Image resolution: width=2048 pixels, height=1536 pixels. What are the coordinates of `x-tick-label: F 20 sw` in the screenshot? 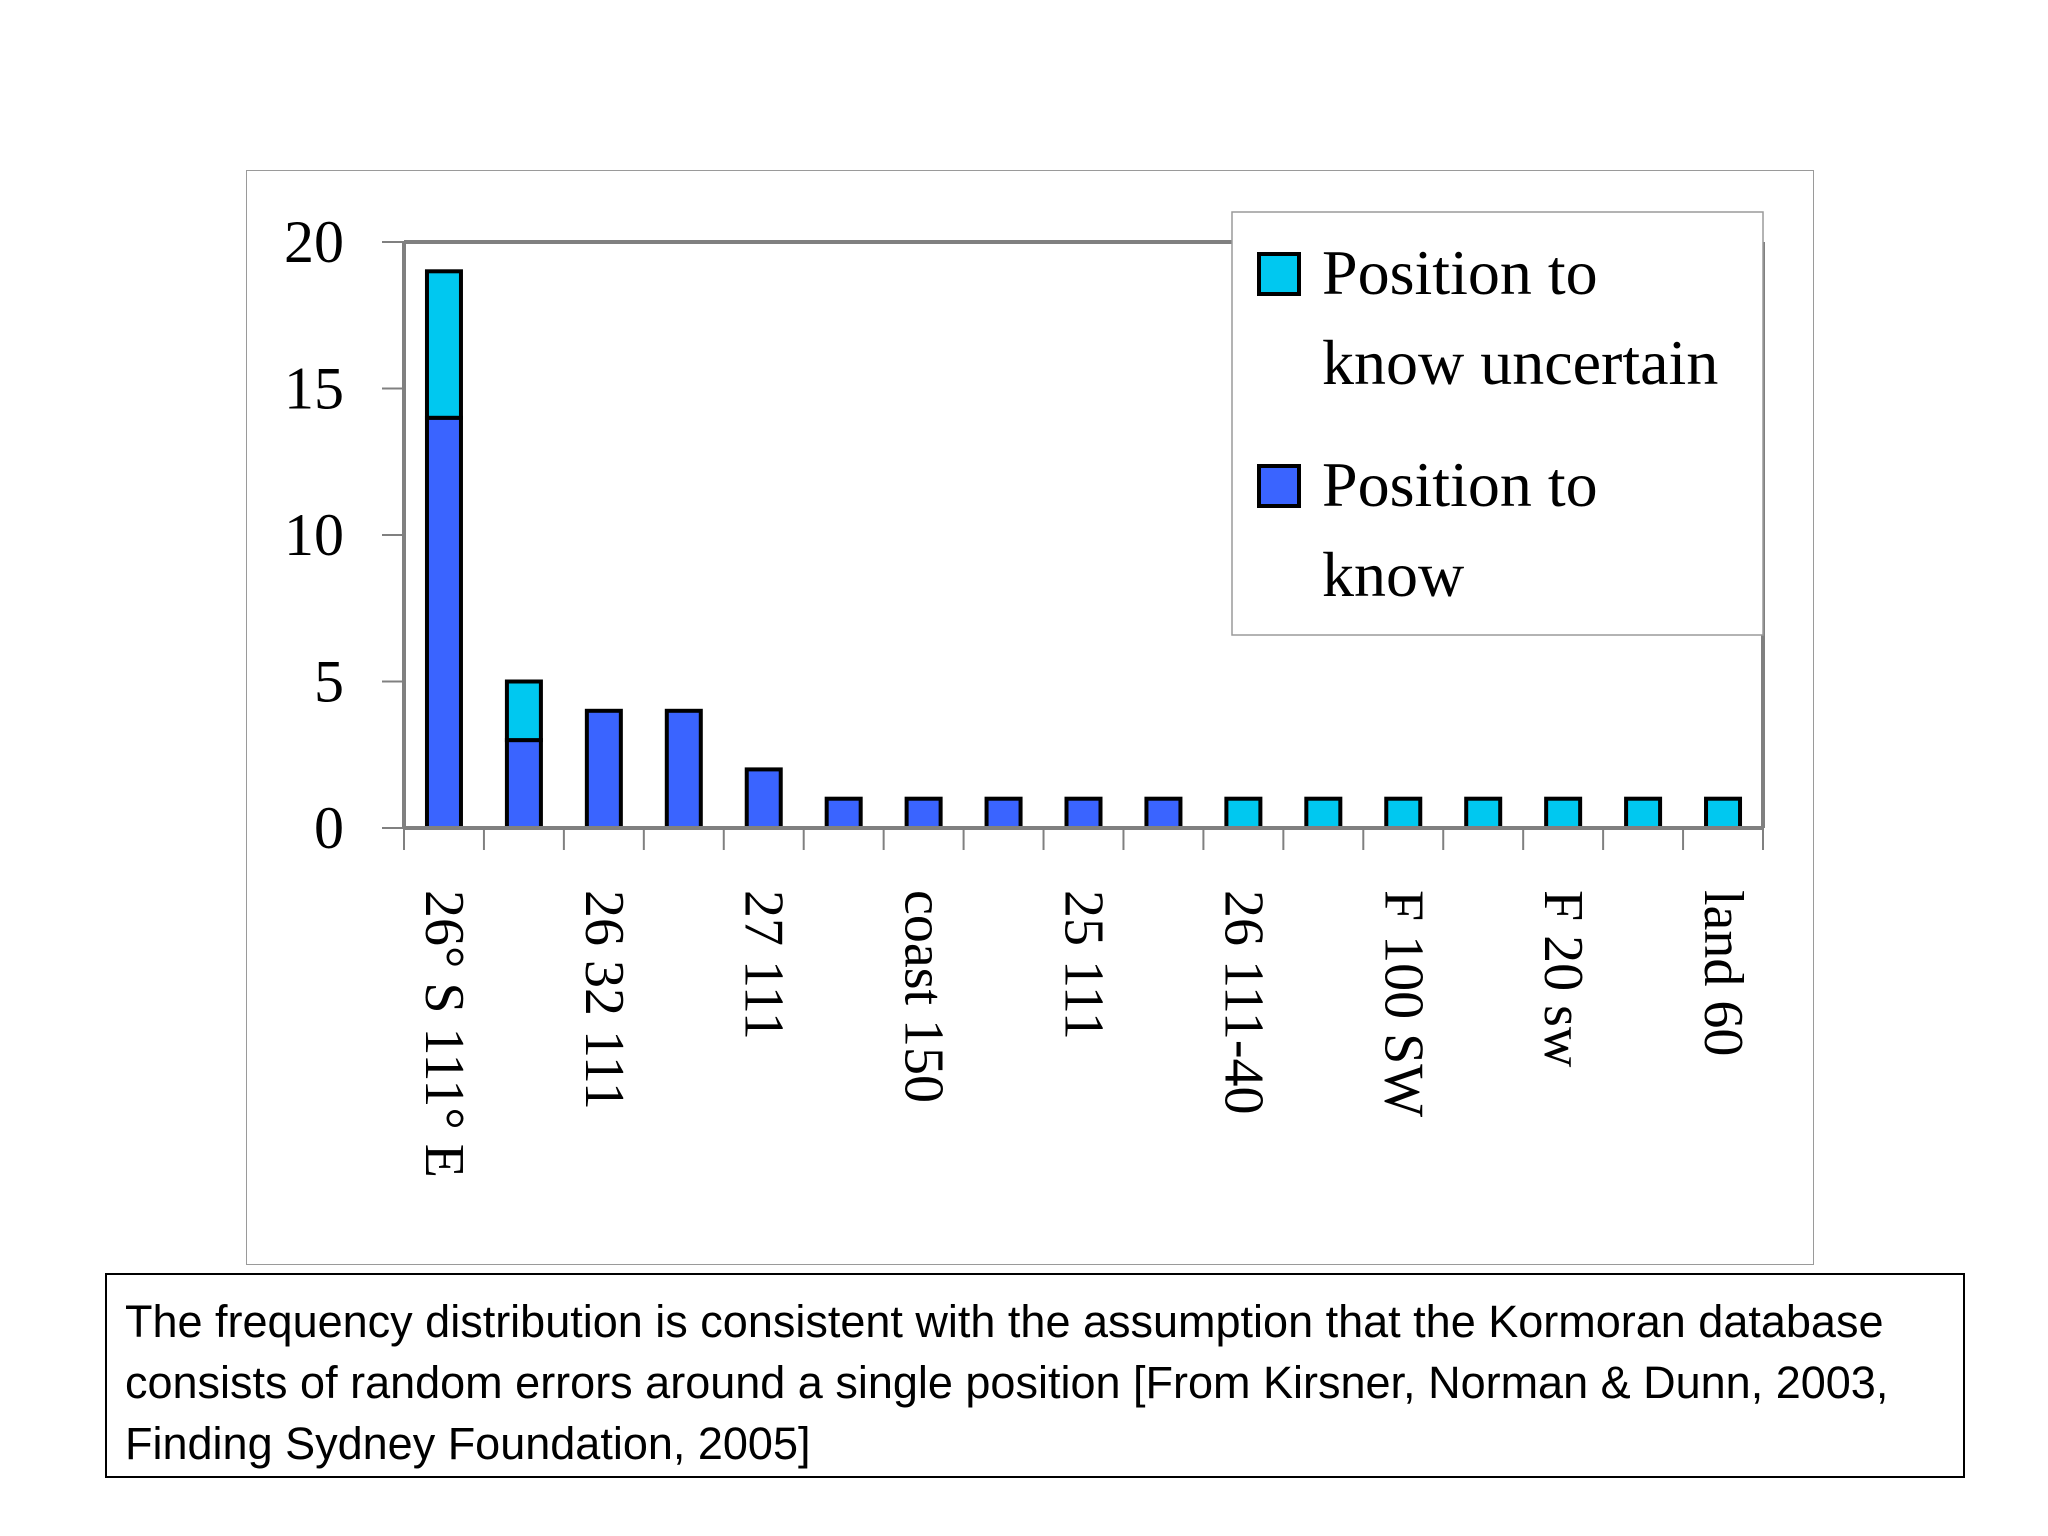 It's located at (1563, 979).